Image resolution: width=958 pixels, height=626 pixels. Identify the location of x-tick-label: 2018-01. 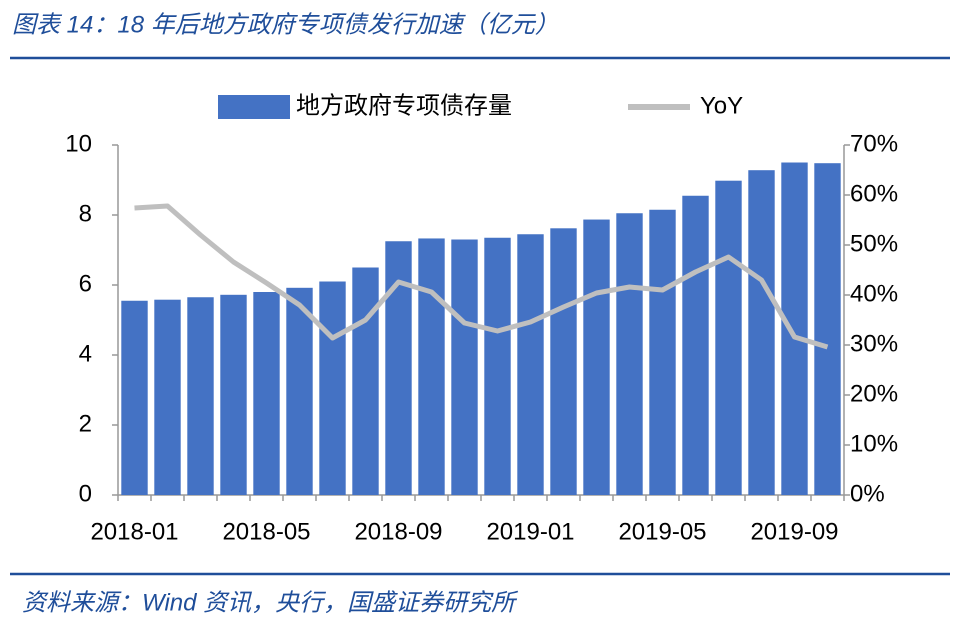
(134, 531).